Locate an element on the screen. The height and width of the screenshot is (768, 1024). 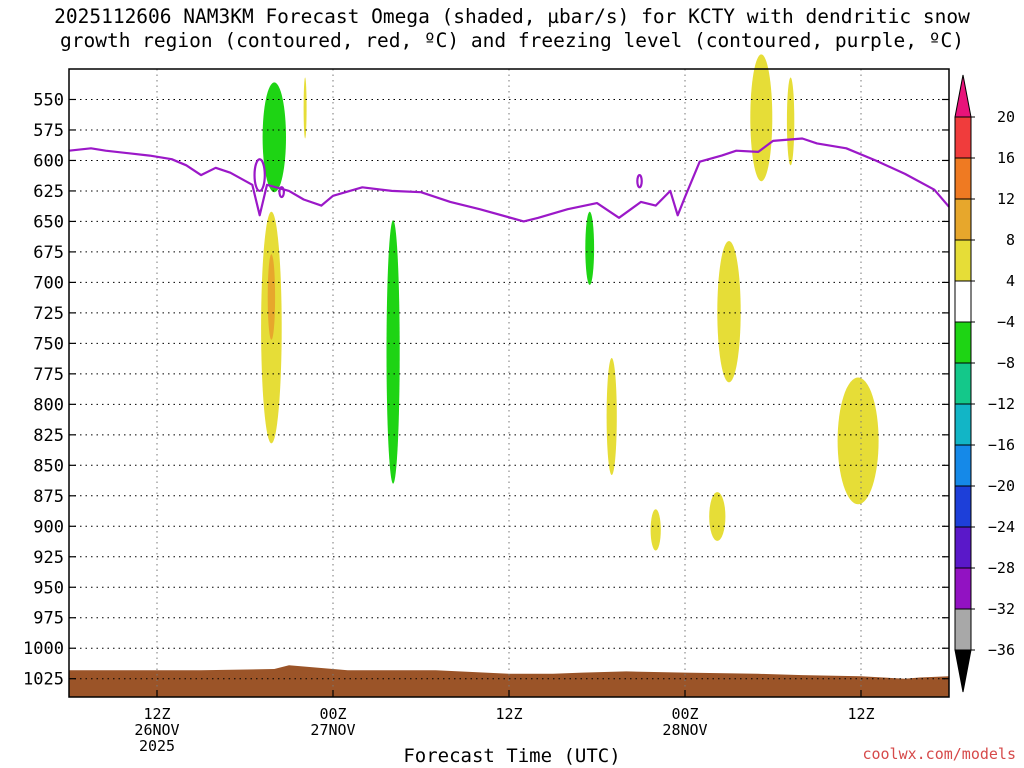
y-tick-label: 550 is located at coordinates (48, 100).